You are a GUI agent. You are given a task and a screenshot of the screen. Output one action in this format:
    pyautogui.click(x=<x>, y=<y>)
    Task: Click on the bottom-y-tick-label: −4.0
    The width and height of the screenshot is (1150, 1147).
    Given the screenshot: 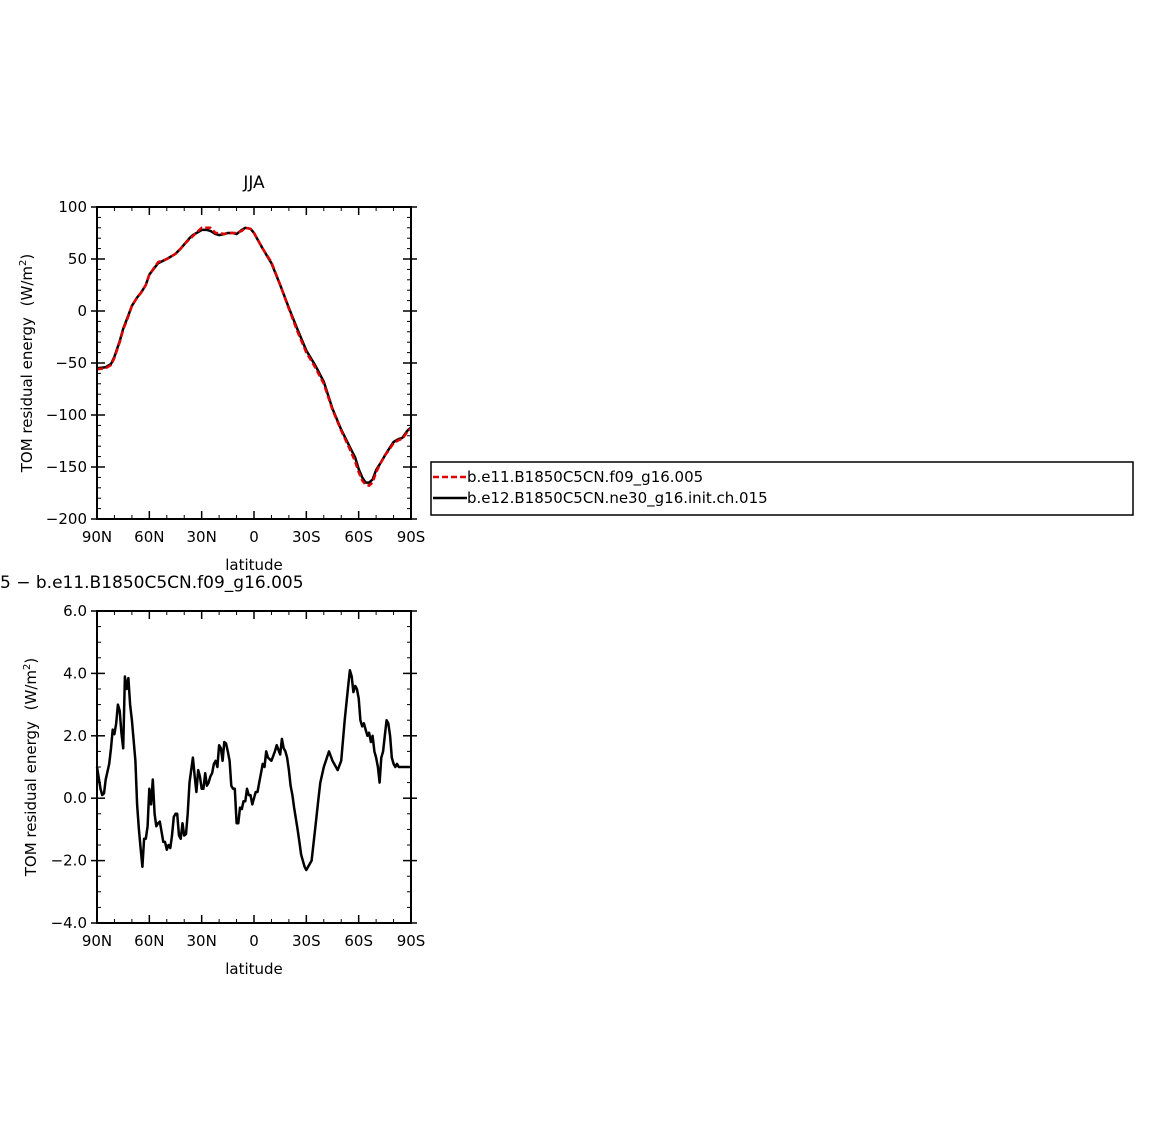 What is the action you would take?
    pyautogui.click(x=69, y=923)
    